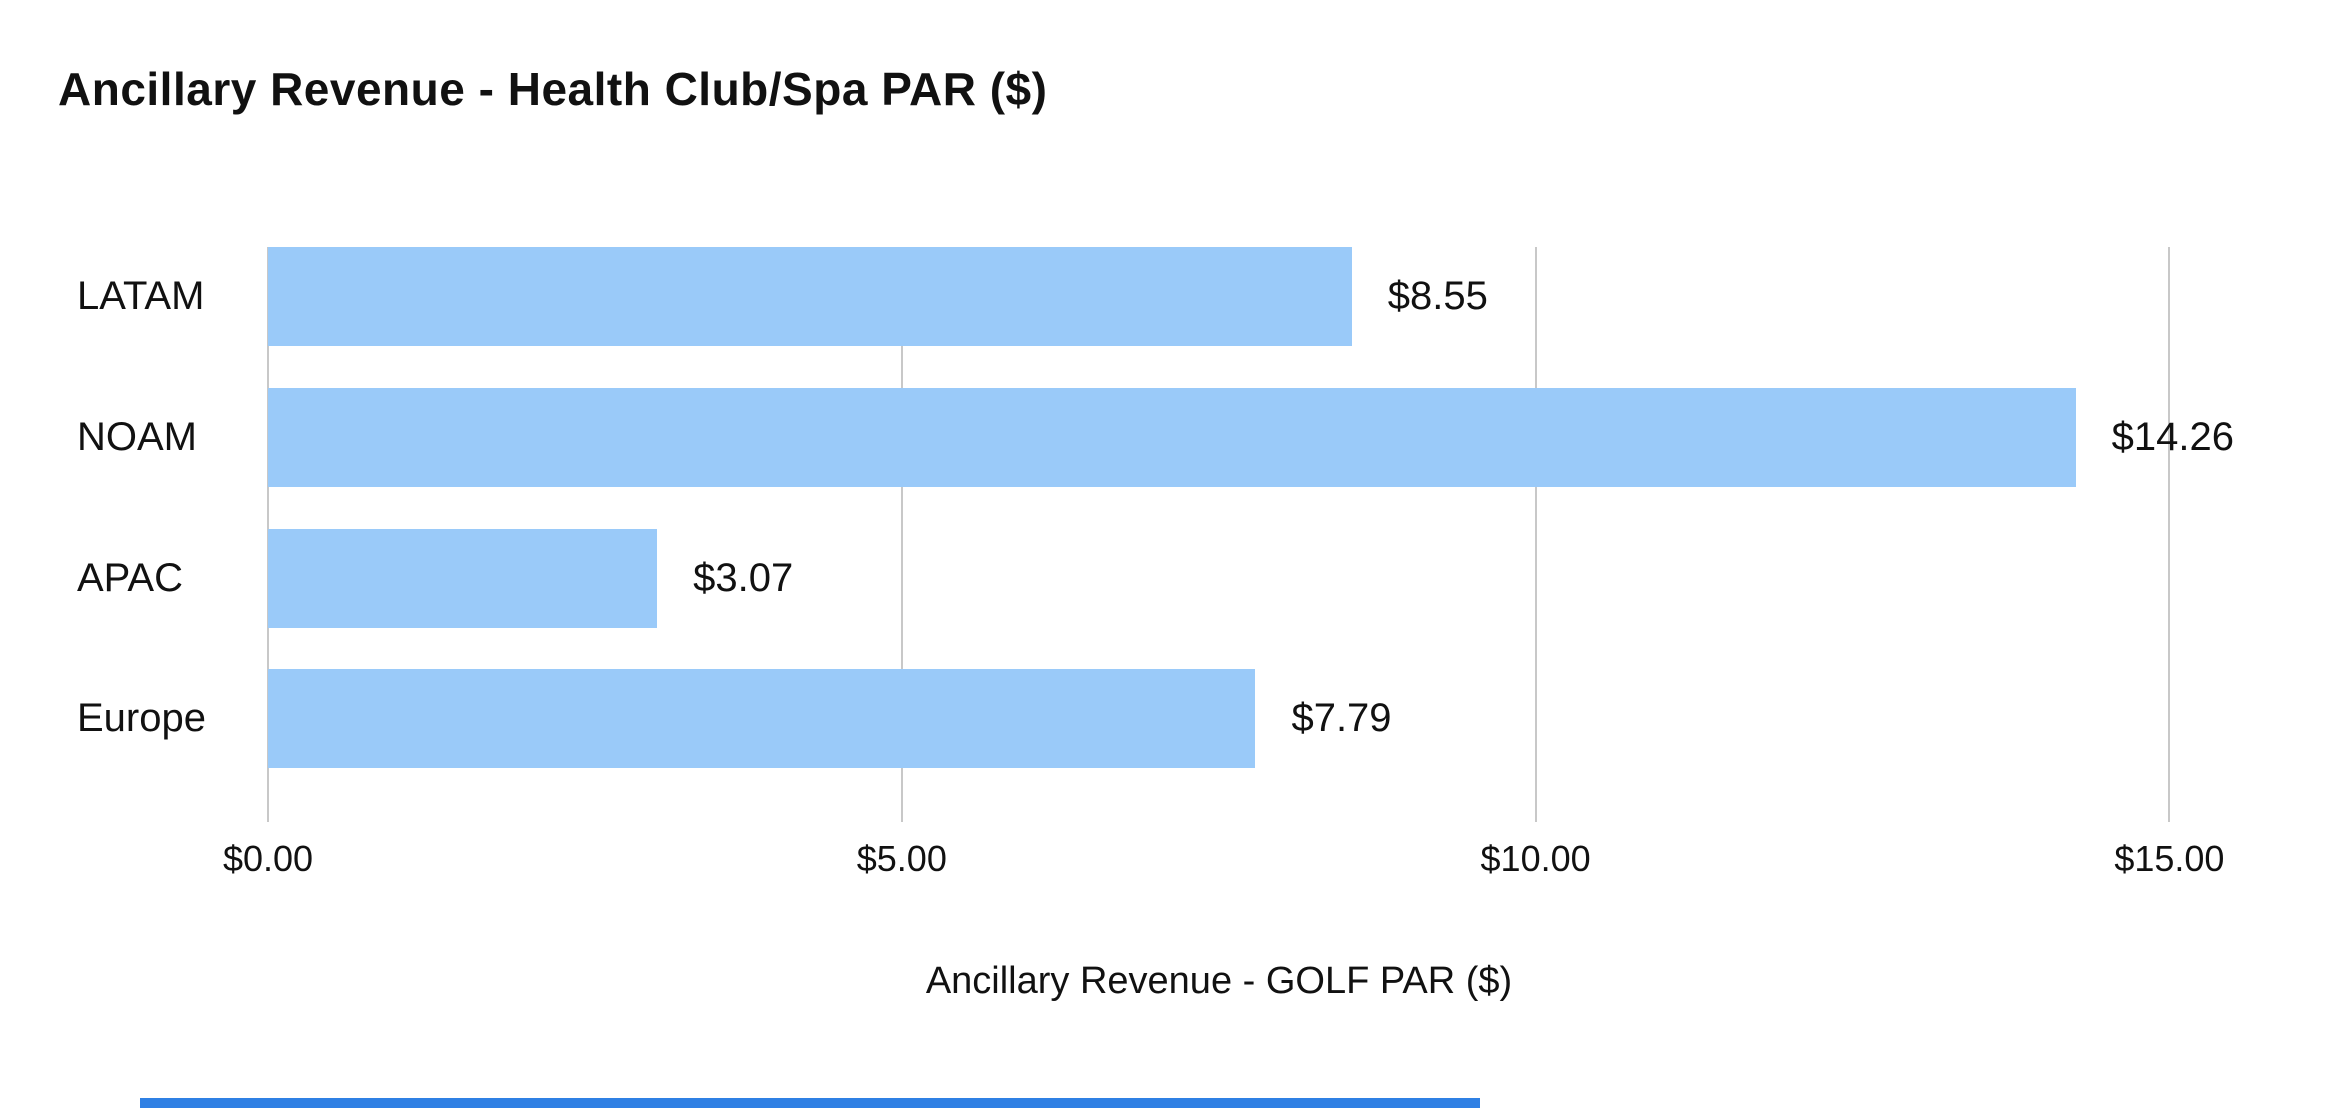 The image size is (2341, 1108). Describe the element at coordinates (141, 296) in the screenshot. I see `category-label-latam: LATAM` at that location.